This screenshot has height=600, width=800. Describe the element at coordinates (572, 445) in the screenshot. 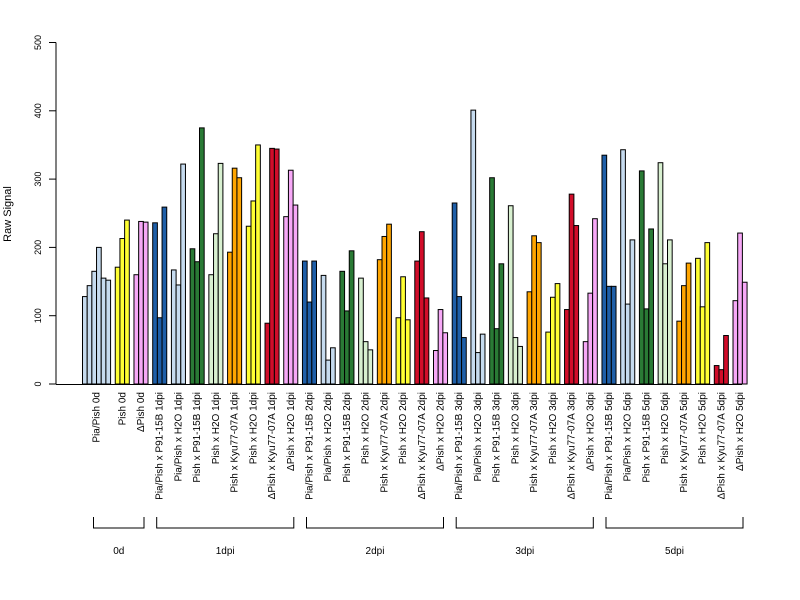

I see `x-tick-label: ΔPish x Kyu77-07A 3dpi` at that location.